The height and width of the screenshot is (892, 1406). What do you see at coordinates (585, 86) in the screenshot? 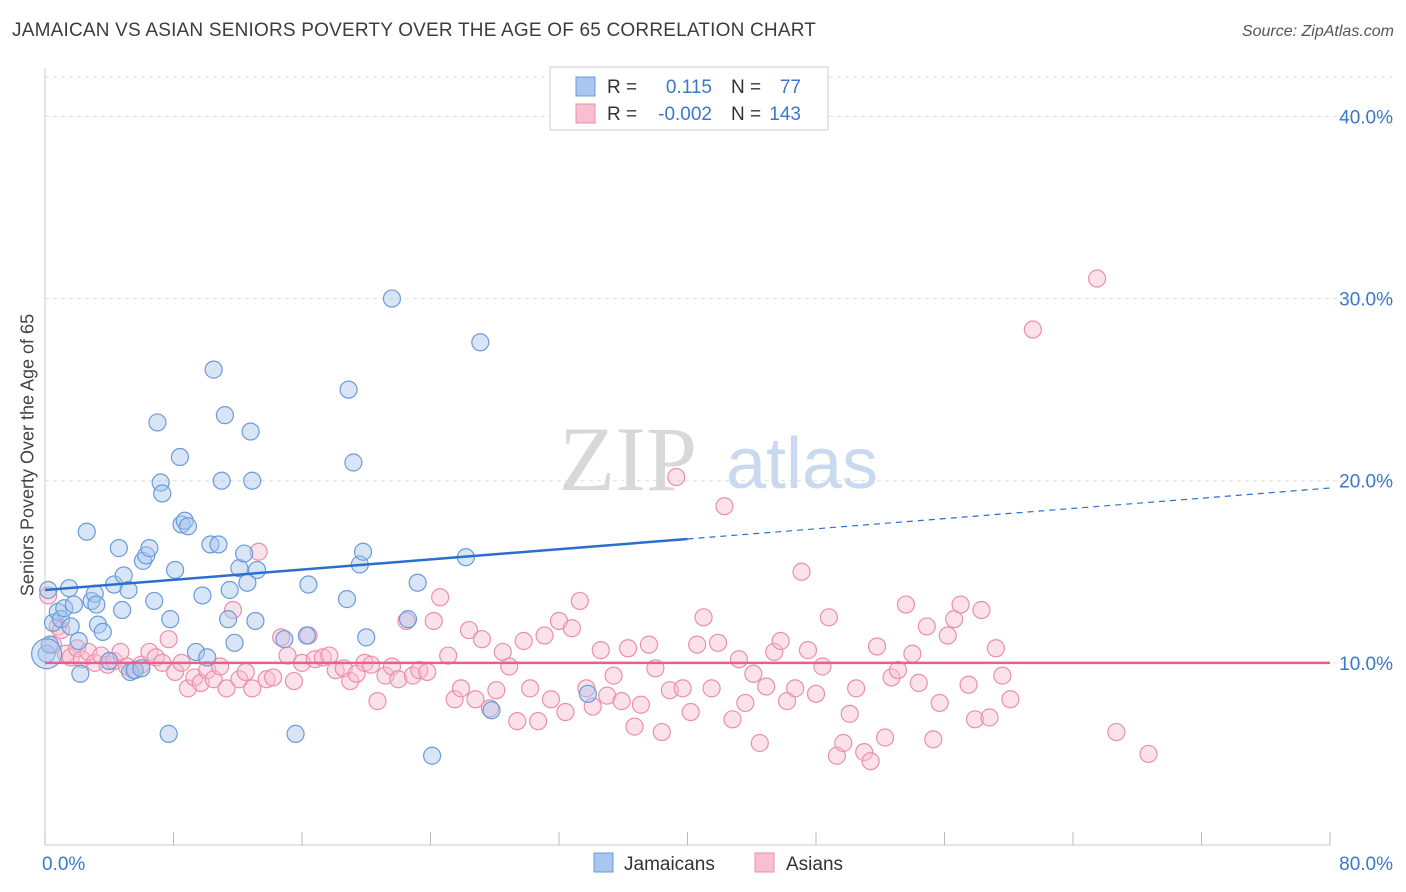
I see `legend-swatch-jamaicans` at bounding box center [585, 86].